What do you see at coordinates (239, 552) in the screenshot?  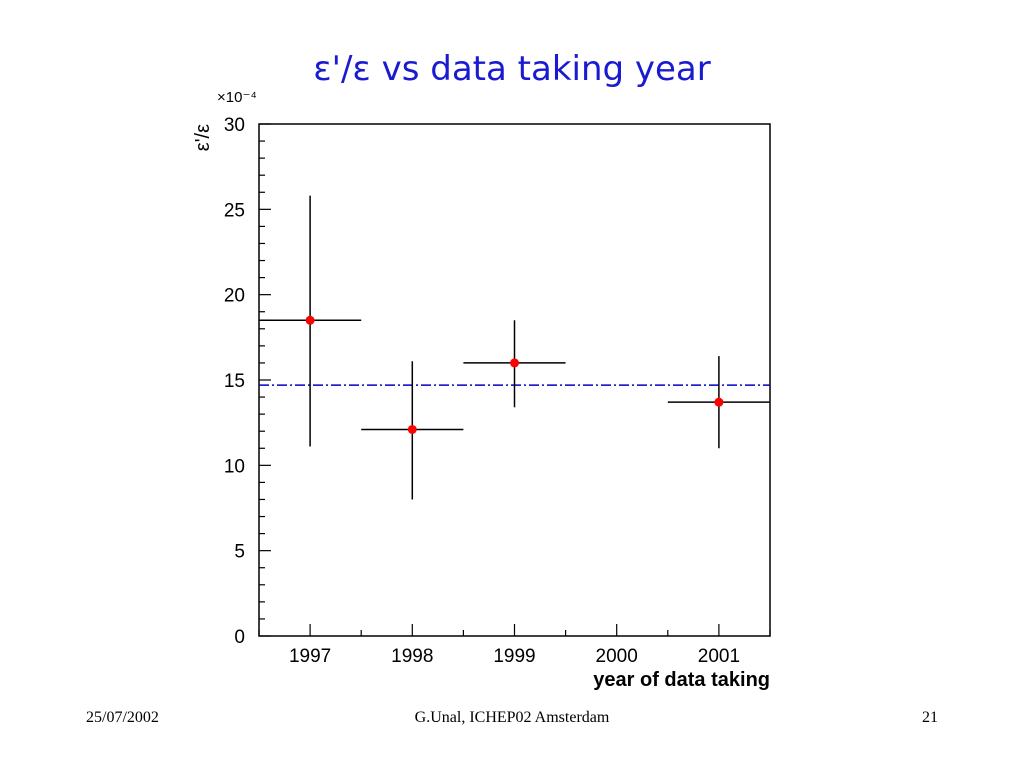 I see `y-tick-label: 5` at bounding box center [239, 552].